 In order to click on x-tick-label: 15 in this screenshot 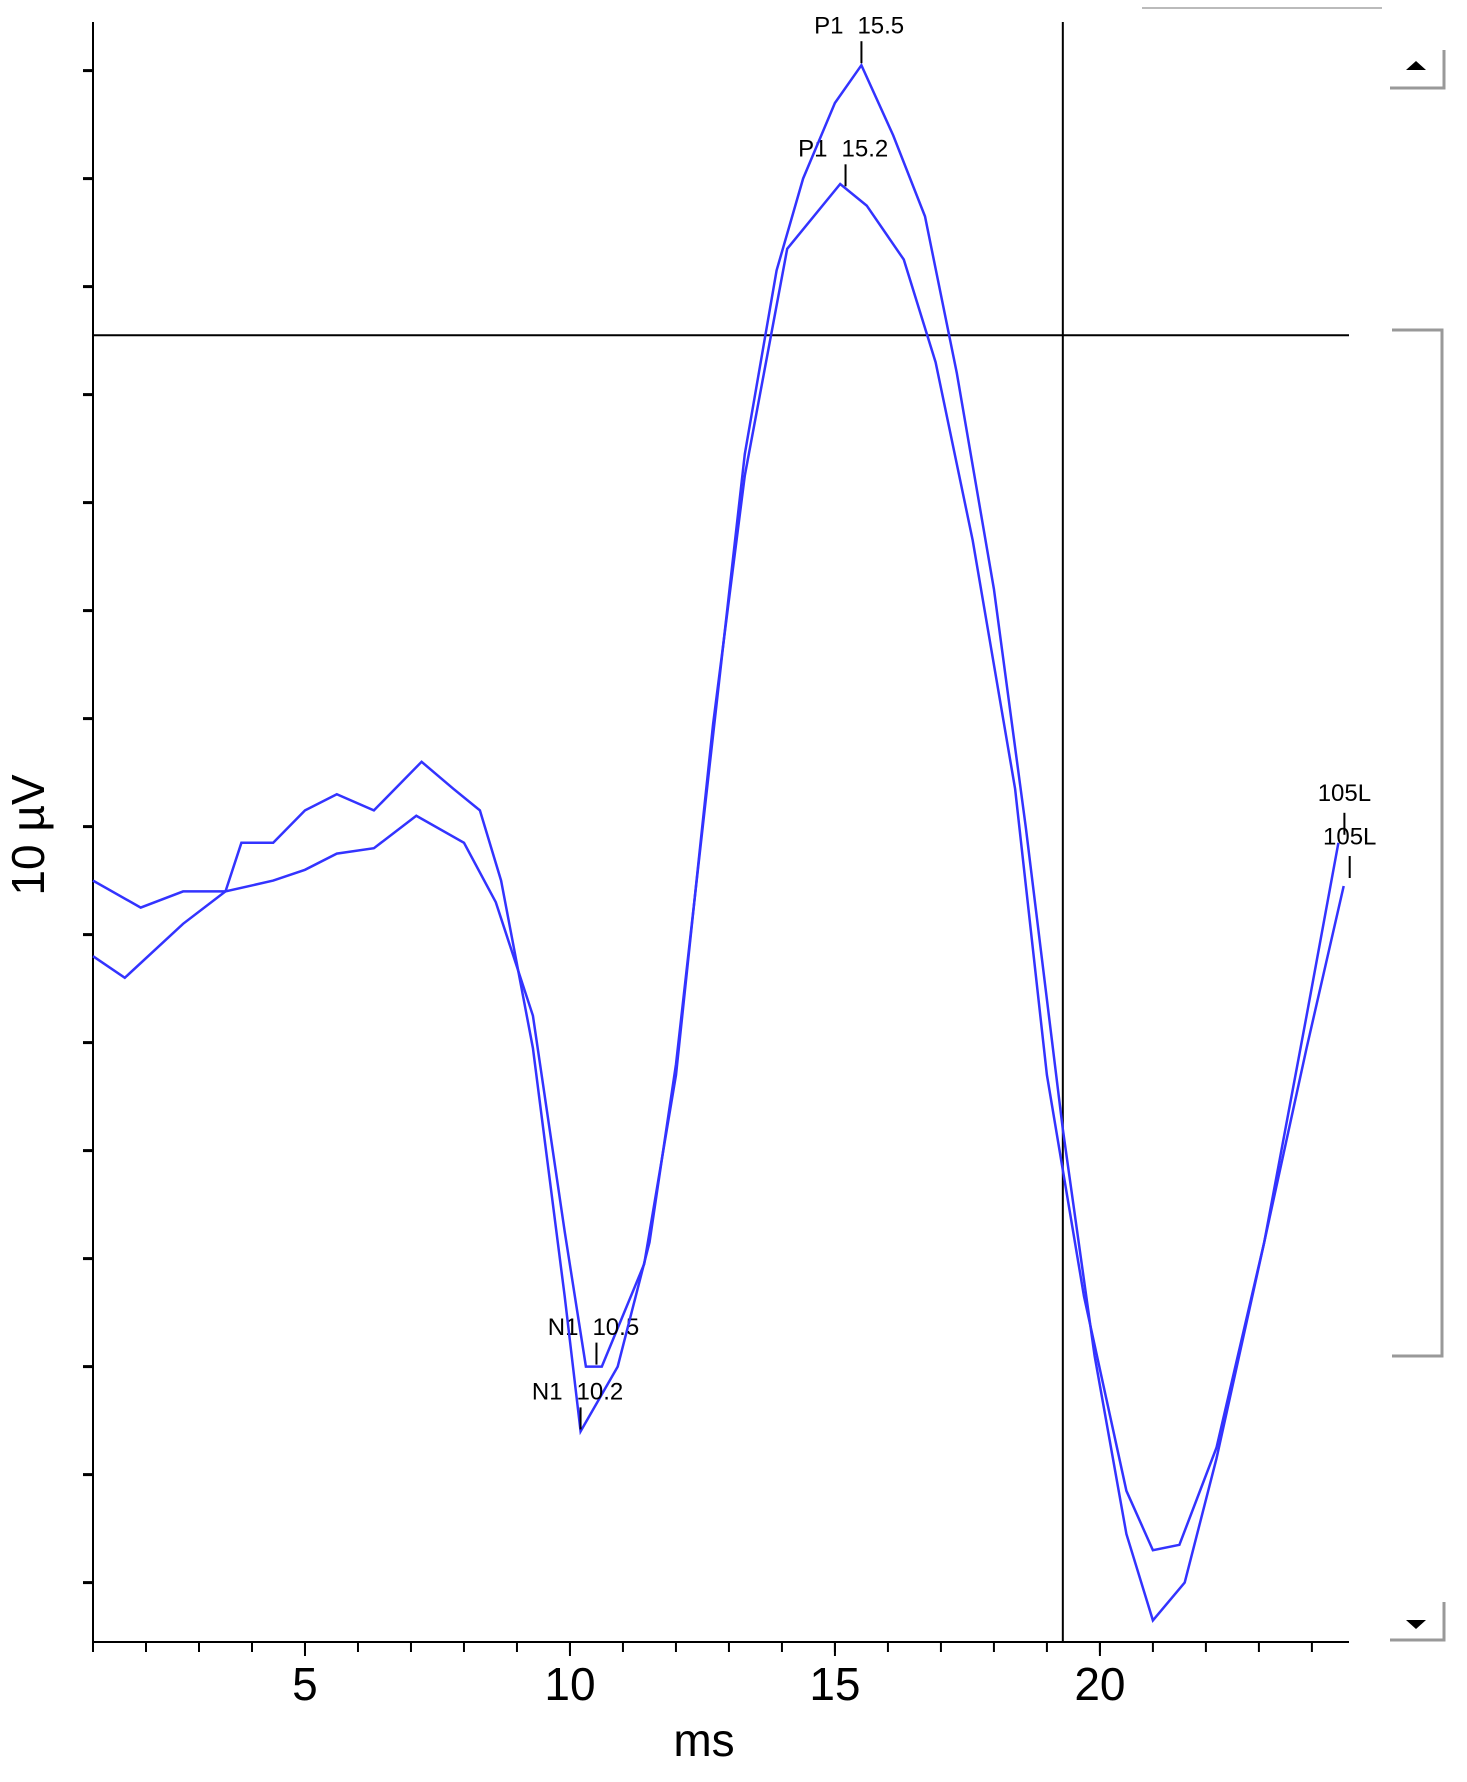, I will do `click(834, 1684)`.